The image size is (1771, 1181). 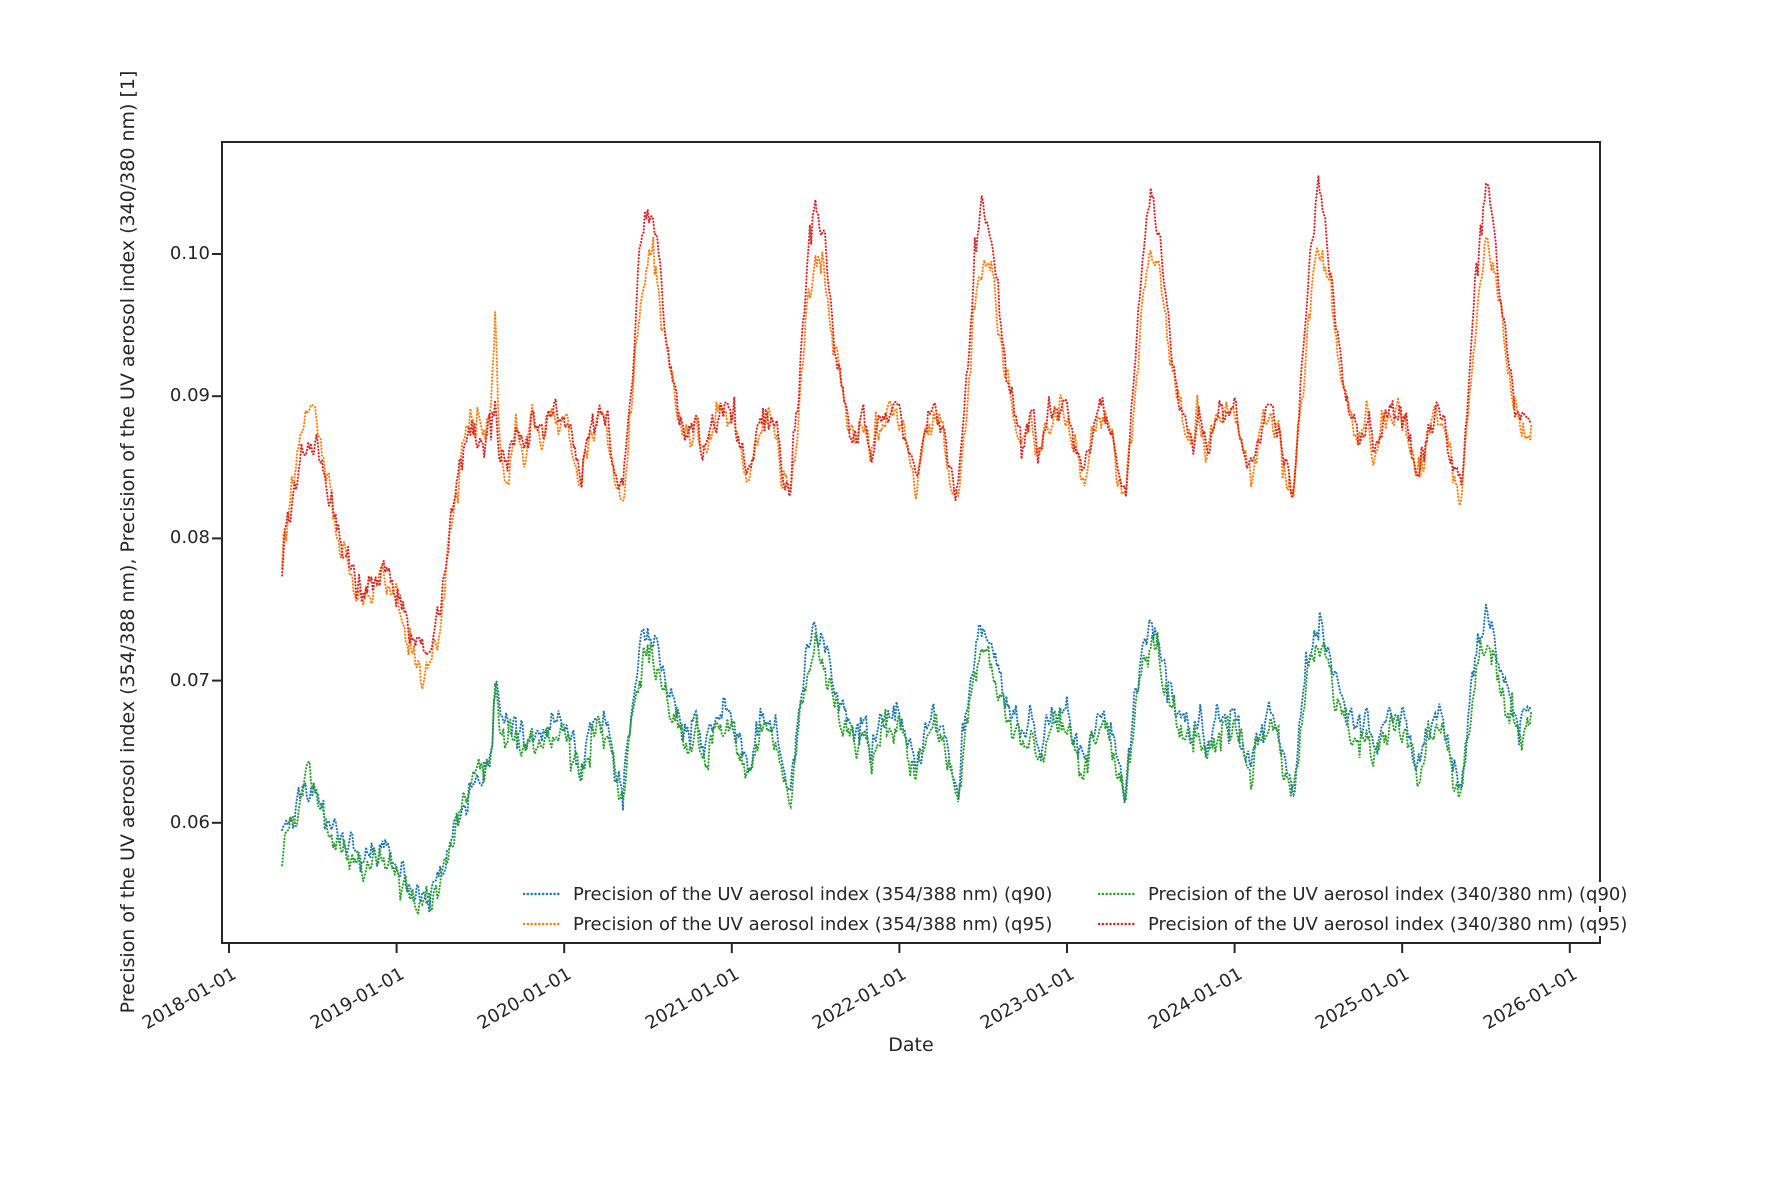 What do you see at coordinates (542, 924) in the screenshot?
I see `legend-line-swatch-orange` at bounding box center [542, 924].